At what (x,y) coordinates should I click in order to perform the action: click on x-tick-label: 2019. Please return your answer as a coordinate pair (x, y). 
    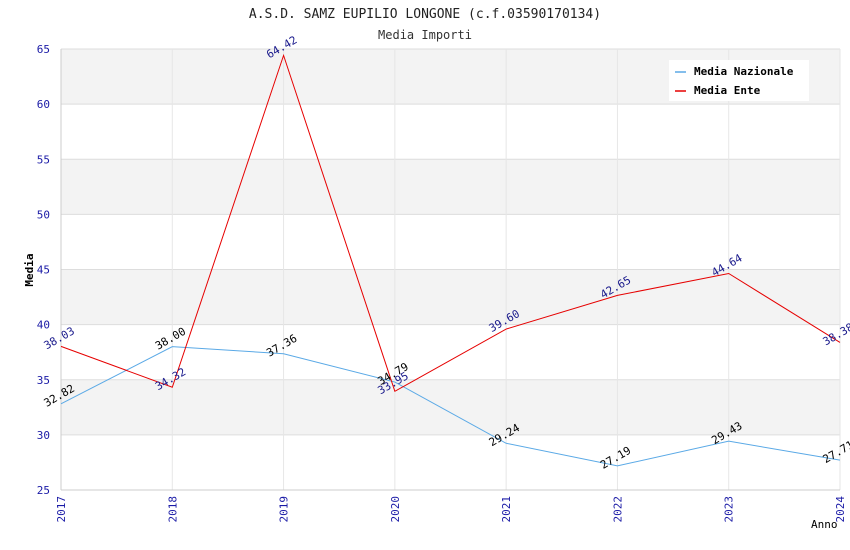
    Looking at the image, I should click on (284, 509).